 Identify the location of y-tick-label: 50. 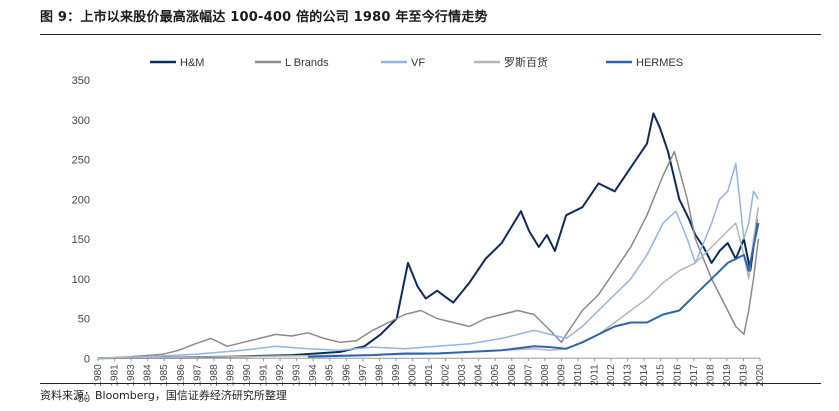
(84, 320).